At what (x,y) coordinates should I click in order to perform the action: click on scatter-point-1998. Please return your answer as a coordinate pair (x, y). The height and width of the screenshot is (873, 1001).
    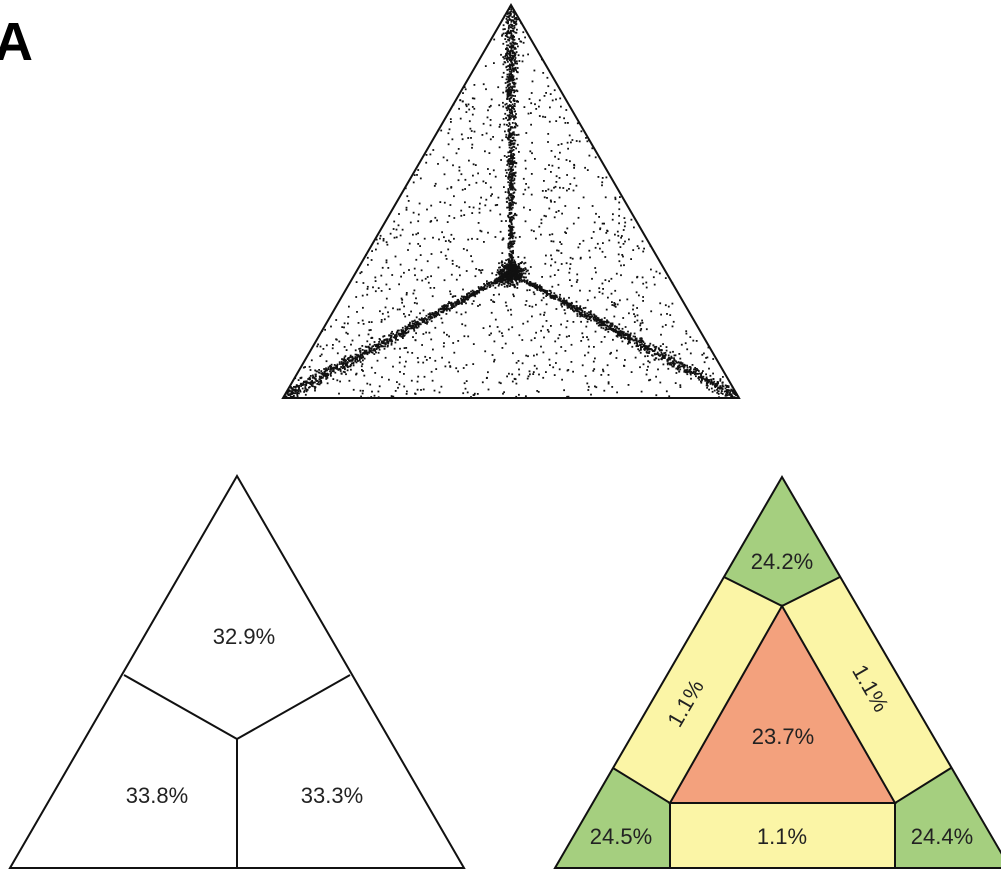
    Looking at the image, I should click on (669, 363).